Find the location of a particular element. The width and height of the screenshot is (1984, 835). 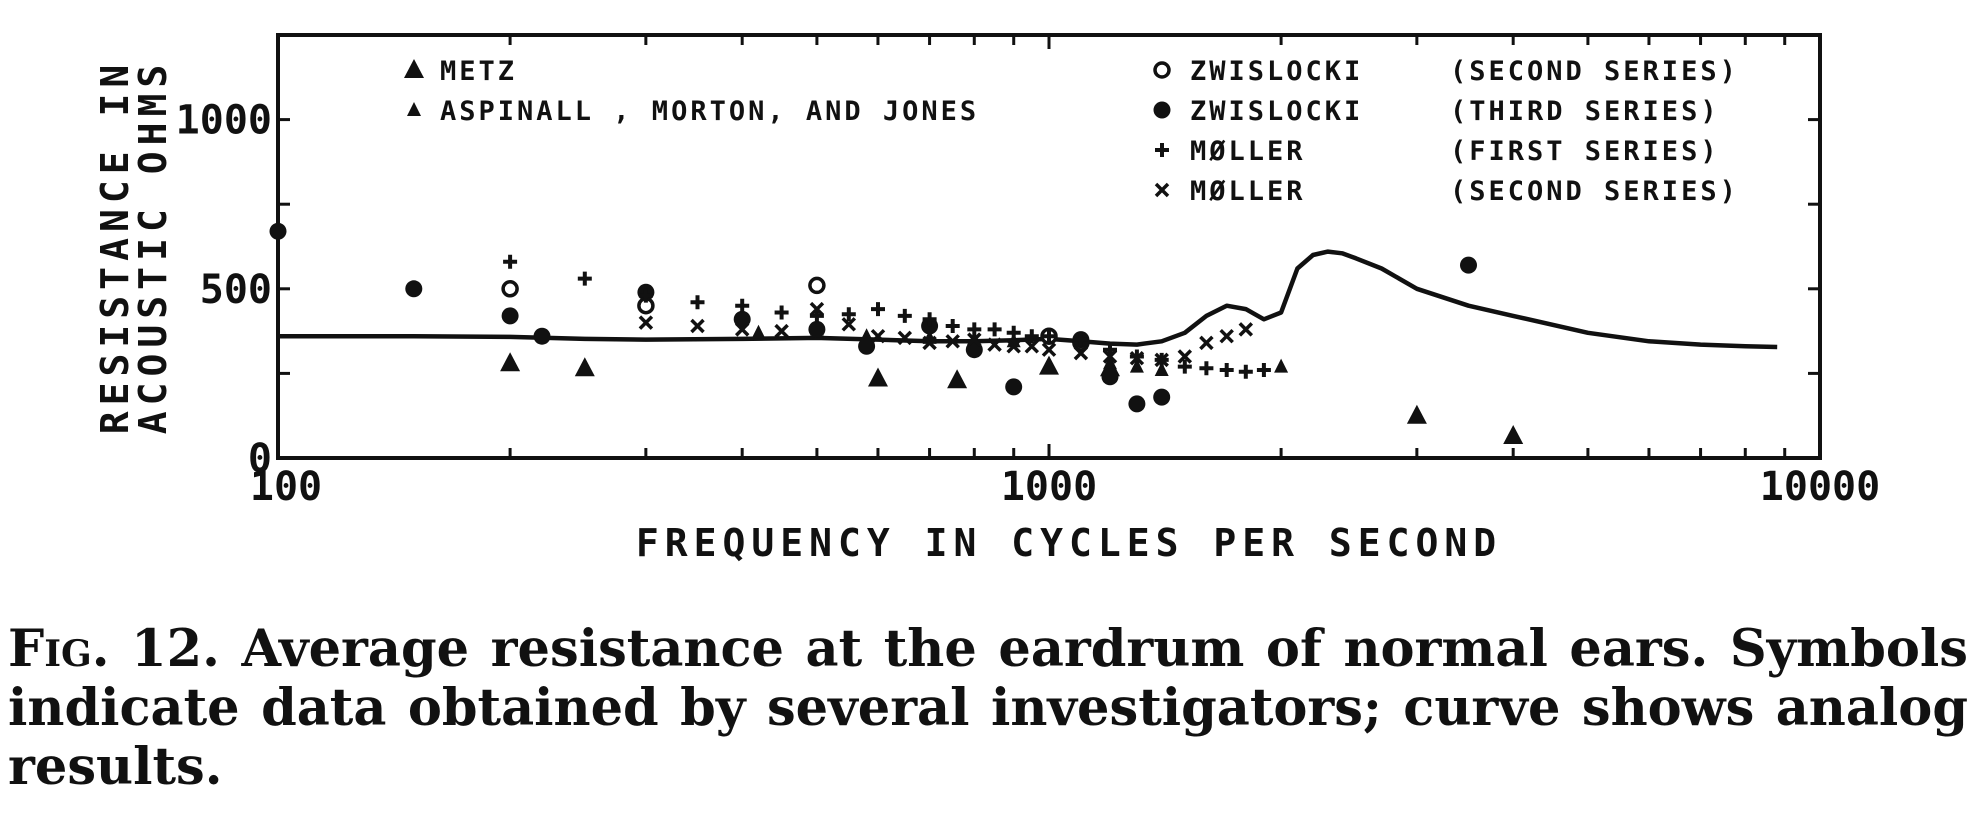

caption-label: Fig. 12. is located at coordinates (114, 649).